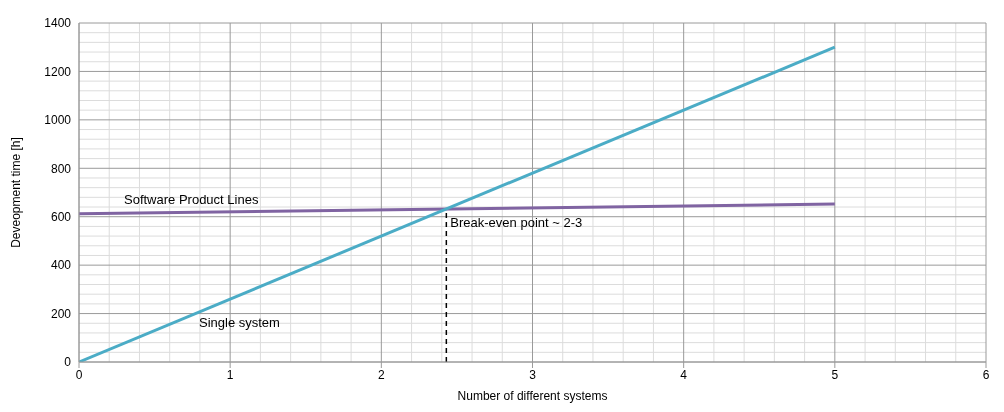  I want to click on x-tick-label: 4, so click(684, 374).